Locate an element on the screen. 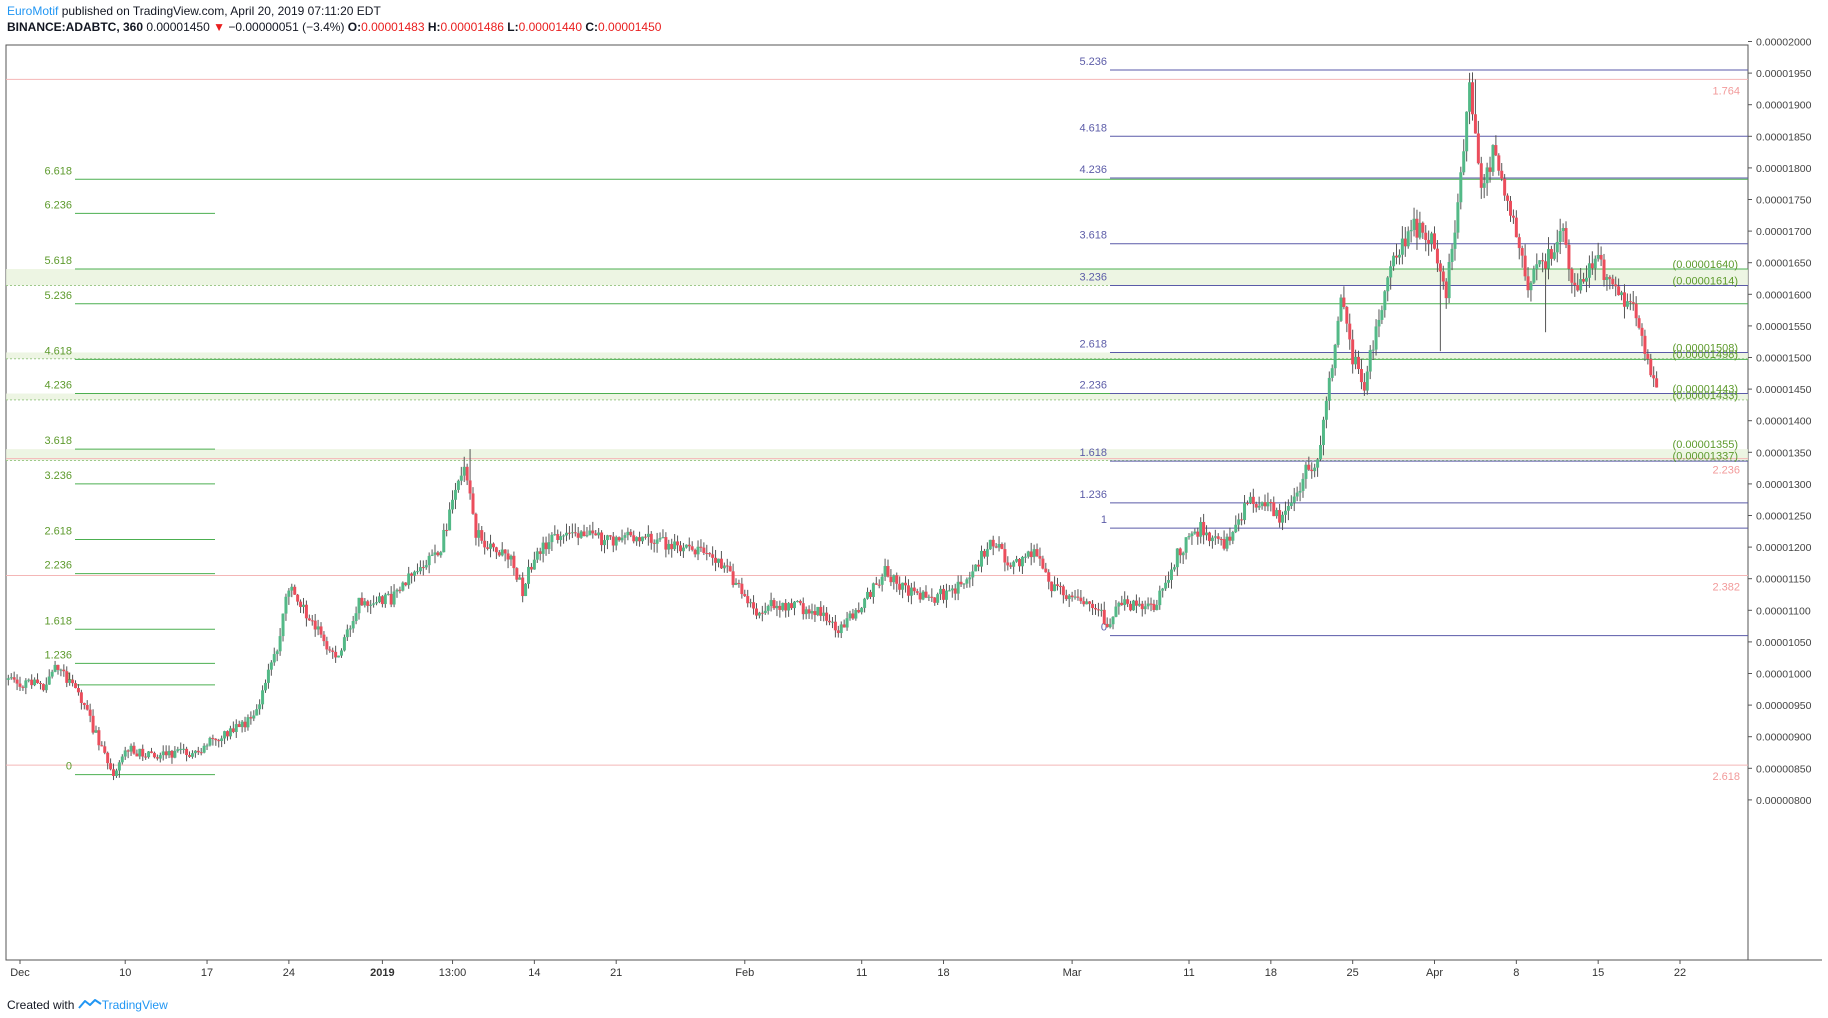  tradingview-brand-link: TradingView is located at coordinates (134, 1005).